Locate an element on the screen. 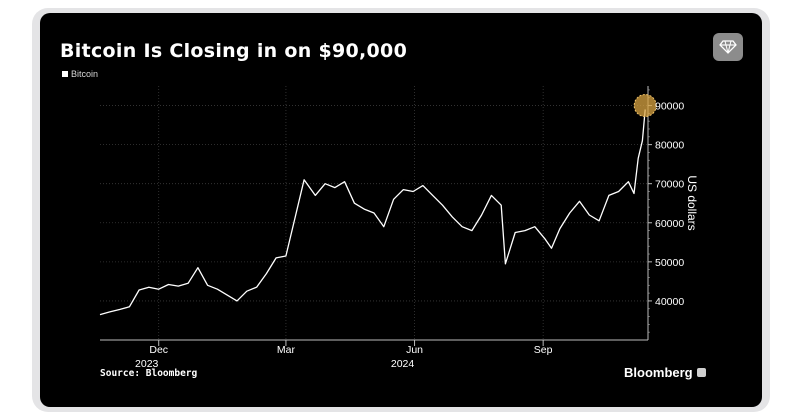 The height and width of the screenshot is (420, 800). x-tick-label: Jun is located at coordinates (414, 350).